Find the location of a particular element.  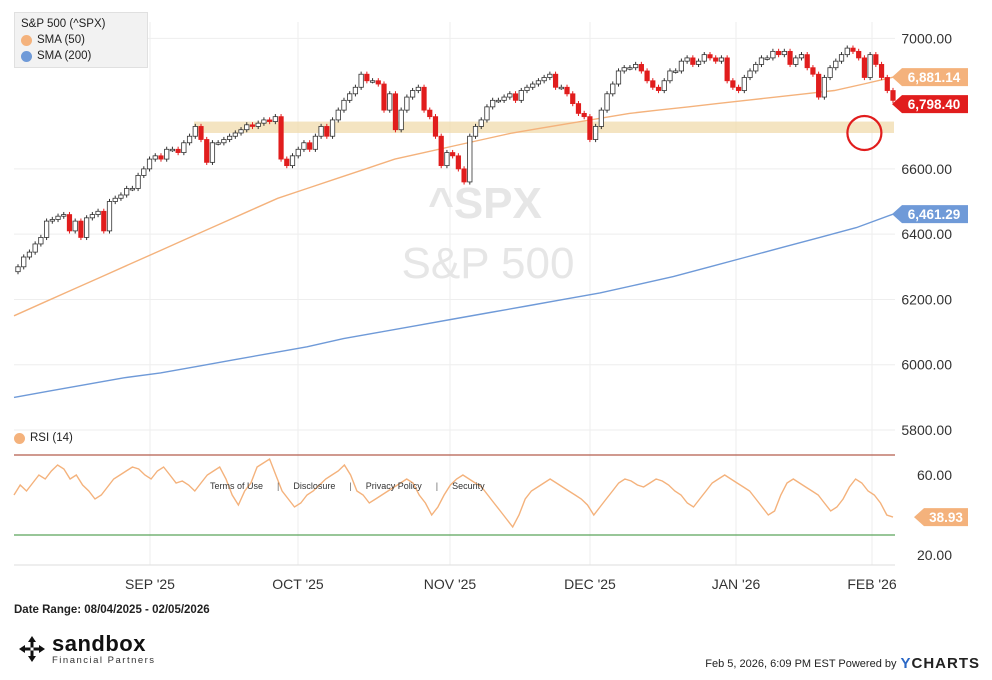

ycharts-logo: YCHARTS is located at coordinates (940, 663).